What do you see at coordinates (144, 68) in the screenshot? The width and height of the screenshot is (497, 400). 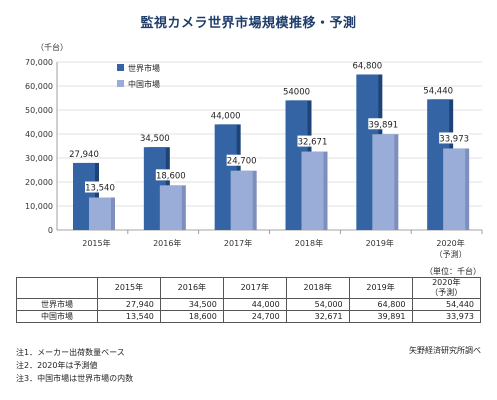 I see `legend-label: 世界市場` at bounding box center [144, 68].